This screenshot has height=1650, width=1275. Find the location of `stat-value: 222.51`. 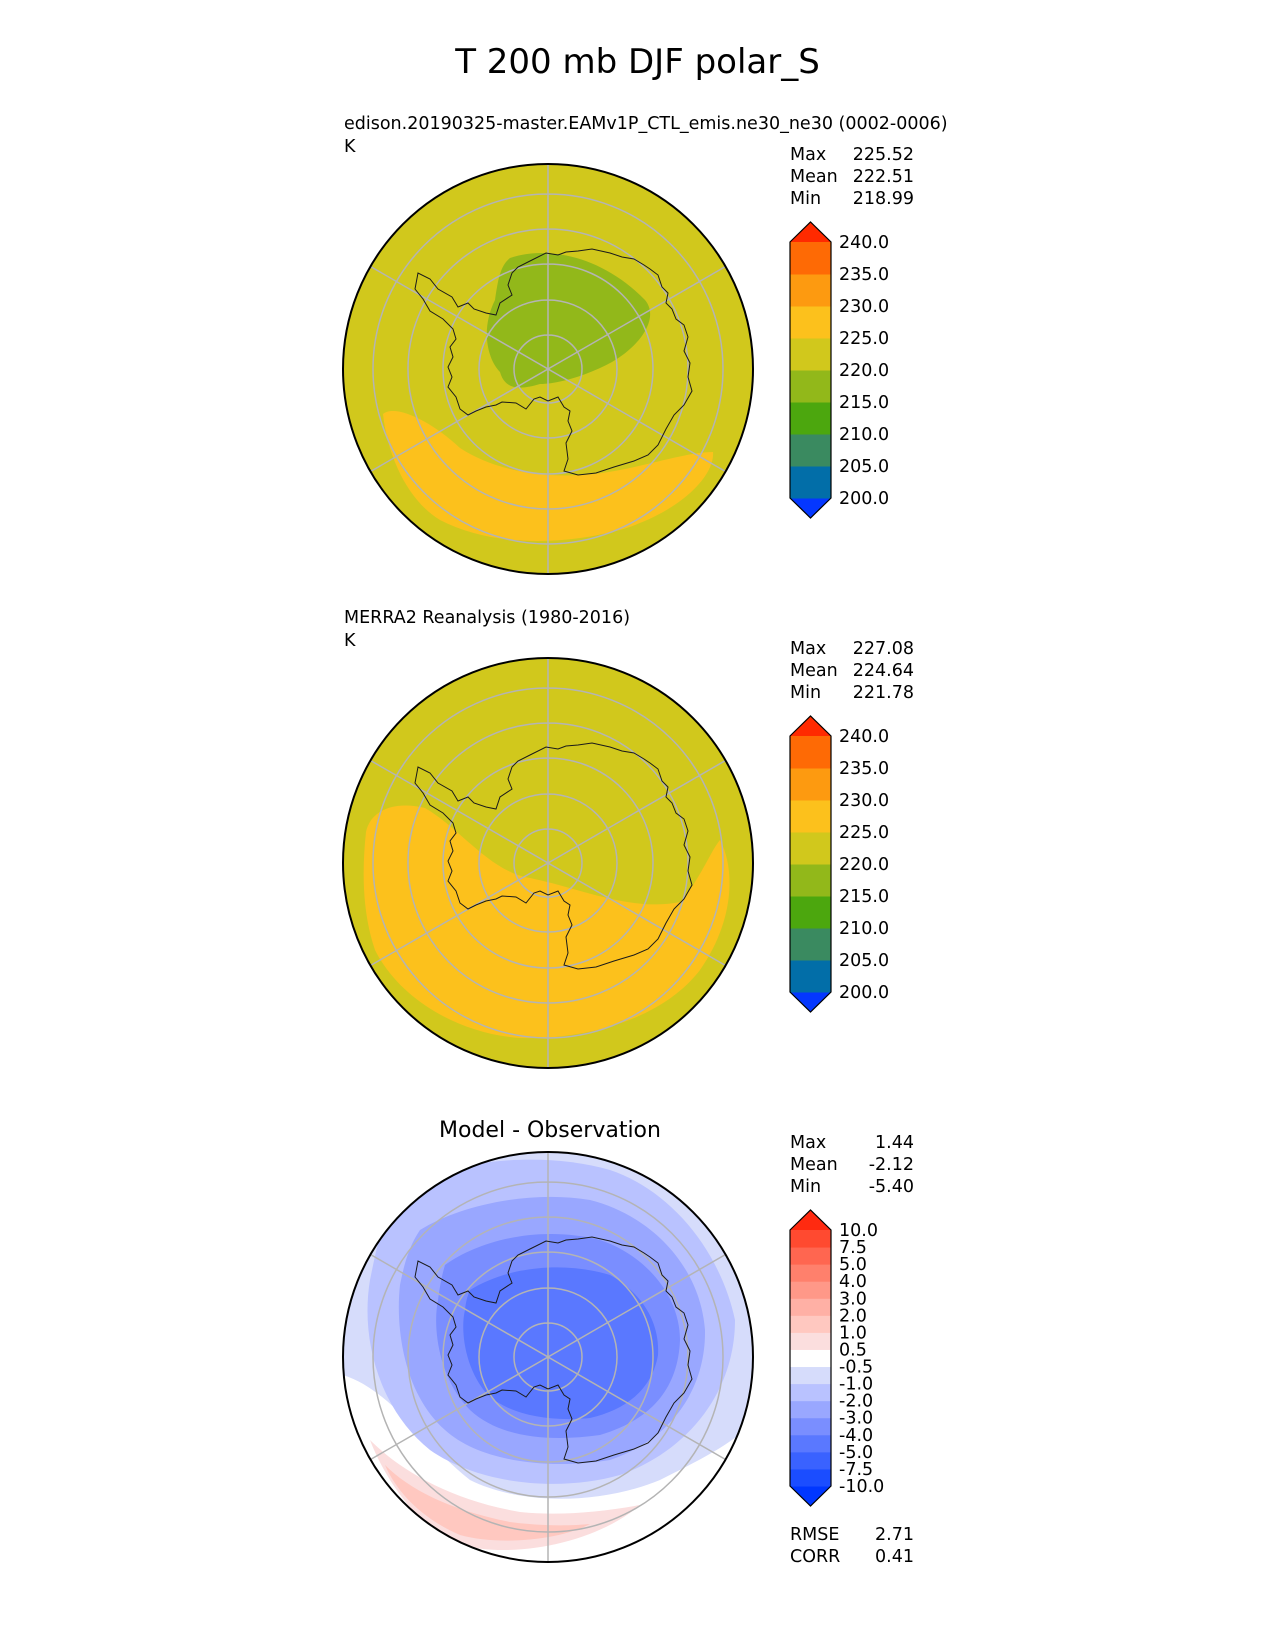

stat-value: 222.51 is located at coordinates (883, 177).